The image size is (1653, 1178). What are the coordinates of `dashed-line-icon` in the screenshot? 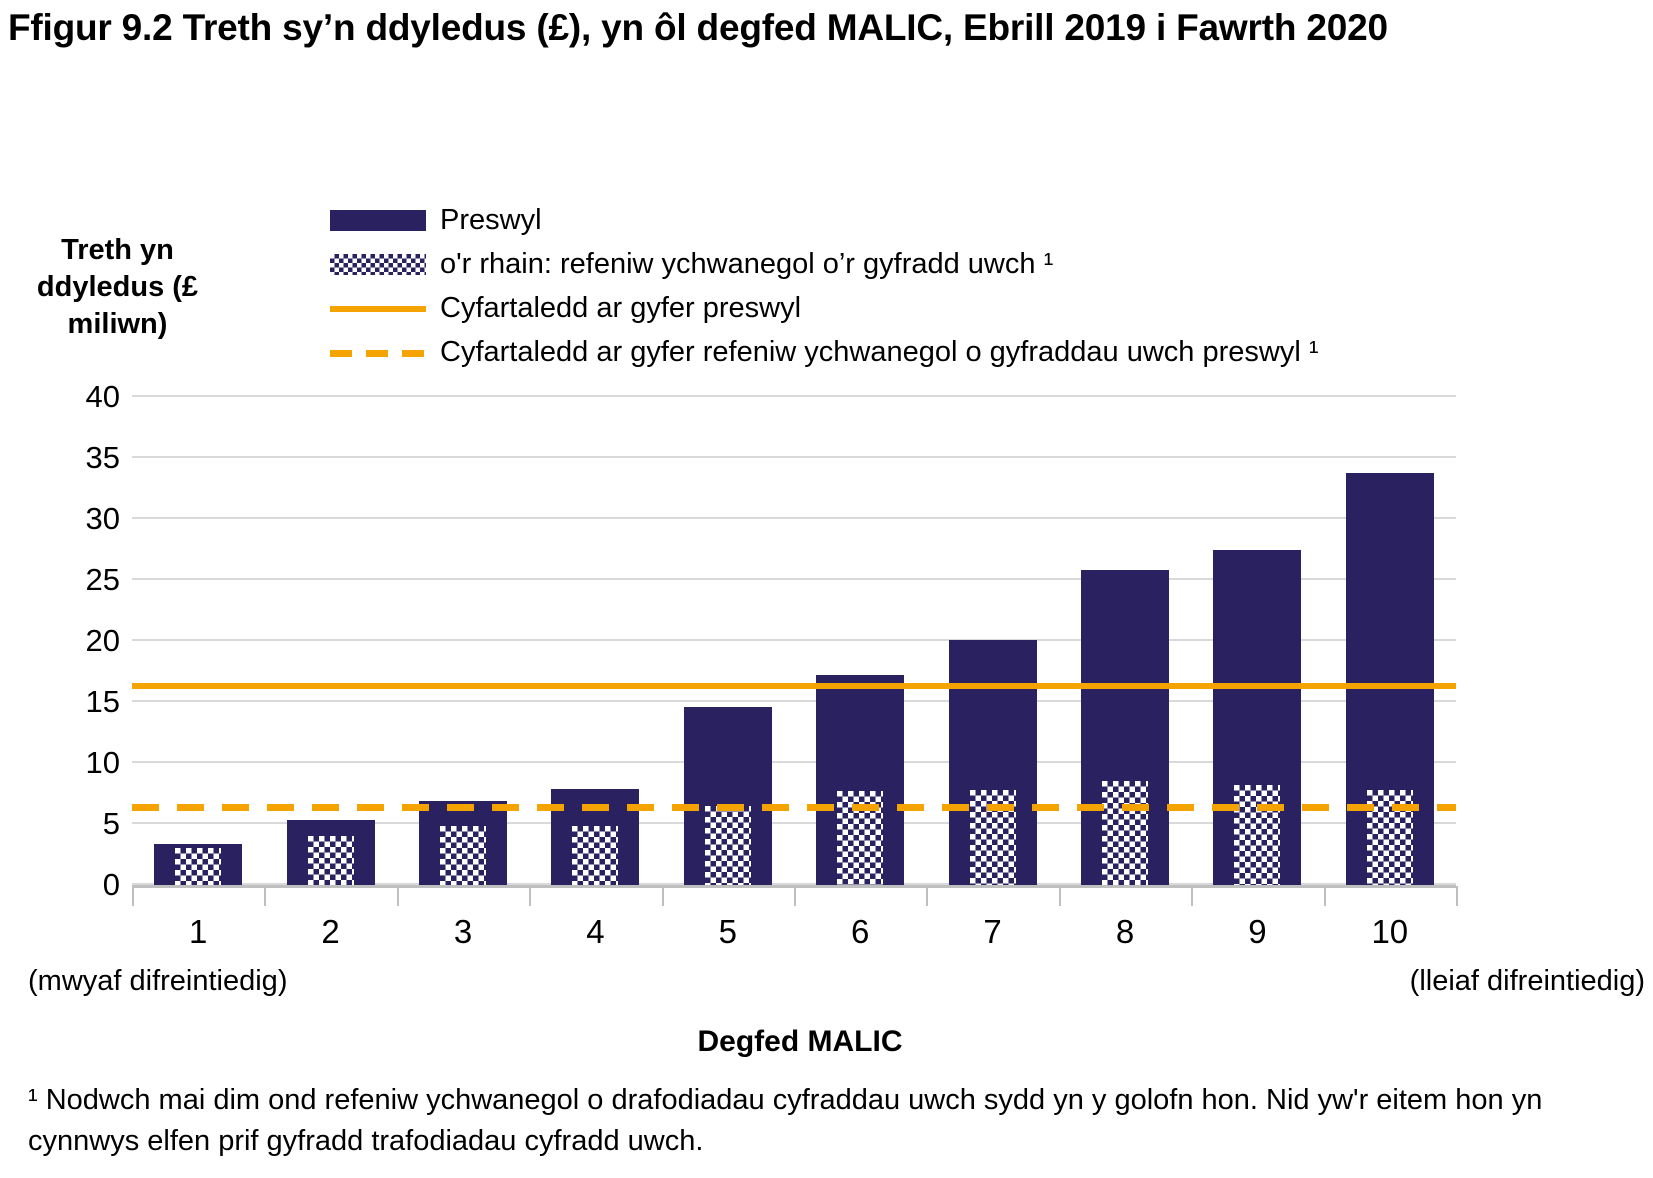 It's located at (378, 352).